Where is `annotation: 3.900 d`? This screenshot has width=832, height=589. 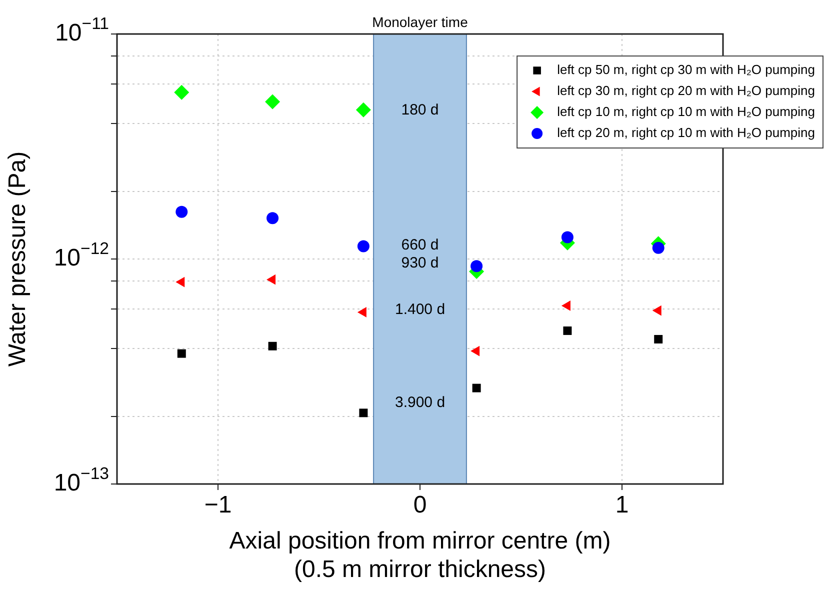
annotation: 3.900 d is located at coordinates (420, 403).